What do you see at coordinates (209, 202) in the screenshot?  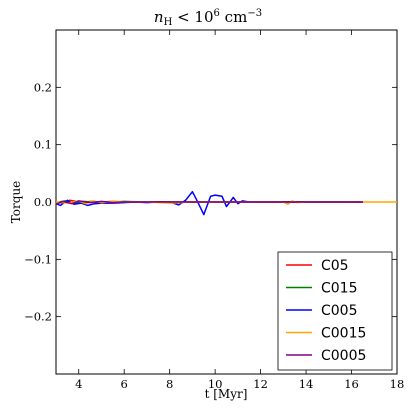 I see `series-line-c0005` at bounding box center [209, 202].